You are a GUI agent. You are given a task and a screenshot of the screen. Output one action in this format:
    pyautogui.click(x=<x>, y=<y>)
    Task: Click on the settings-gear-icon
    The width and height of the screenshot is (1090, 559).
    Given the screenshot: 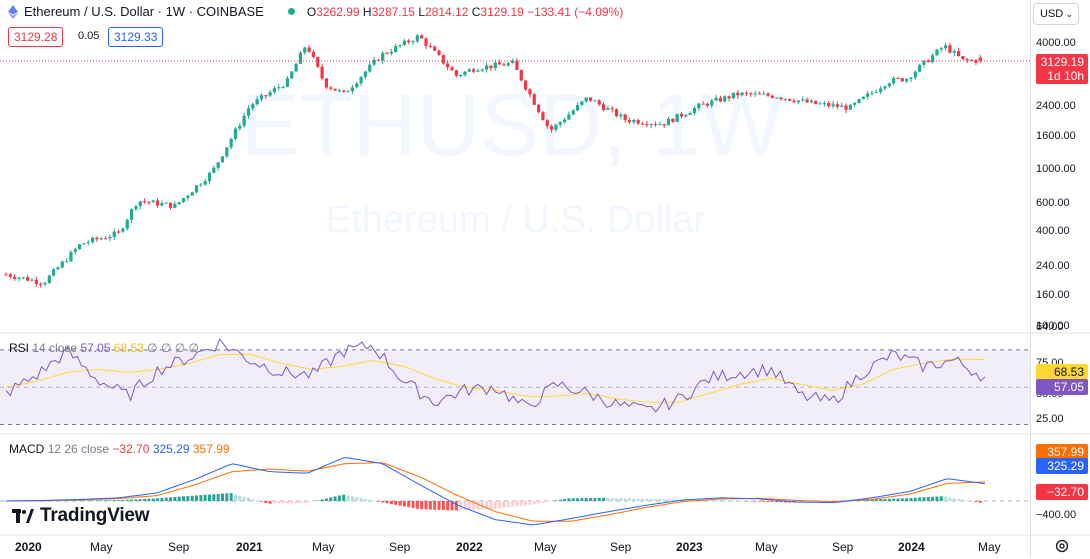 What is the action you would take?
    pyautogui.click(x=1062, y=546)
    